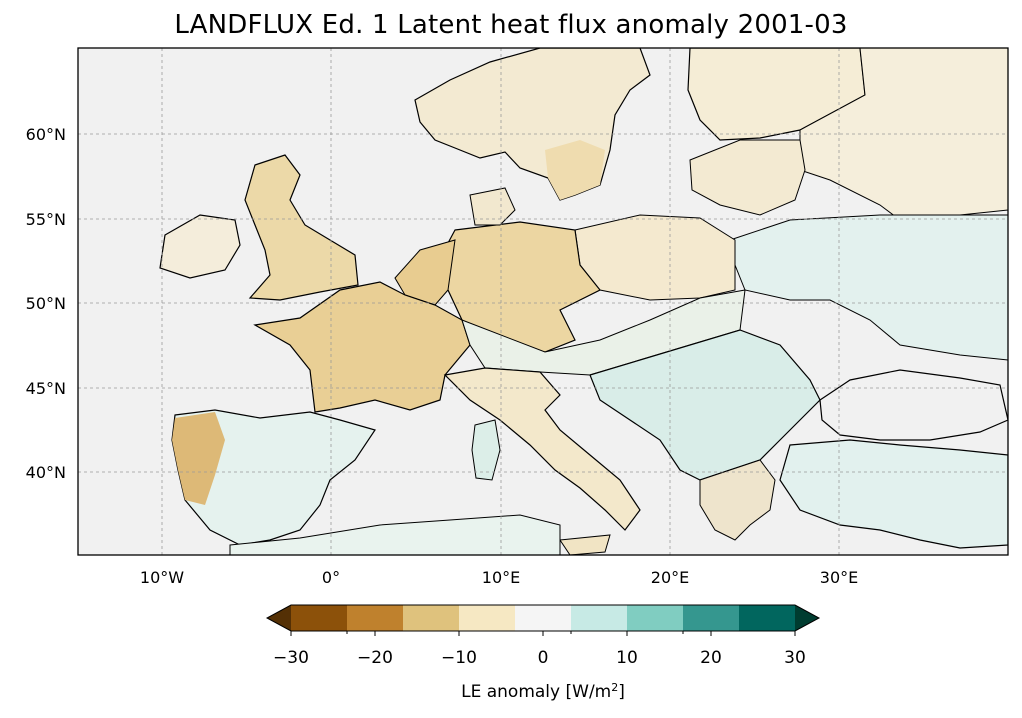  What do you see at coordinates (913, 405) in the screenshot?
I see `black-sea` at bounding box center [913, 405].